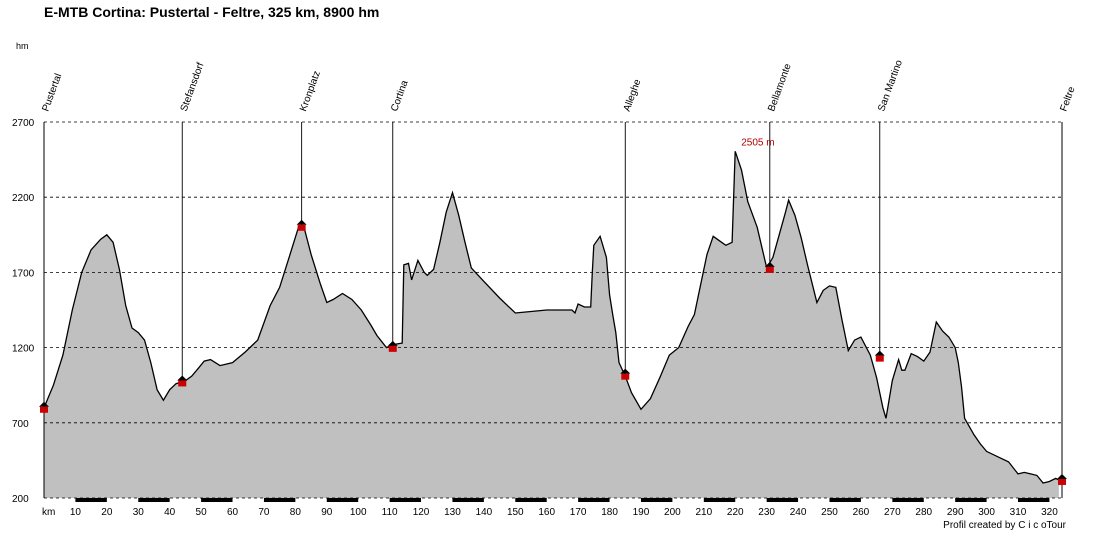 The height and width of the screenshot is (534, 1106). I want to click on y-tick-label: 700, so click(20, 424).